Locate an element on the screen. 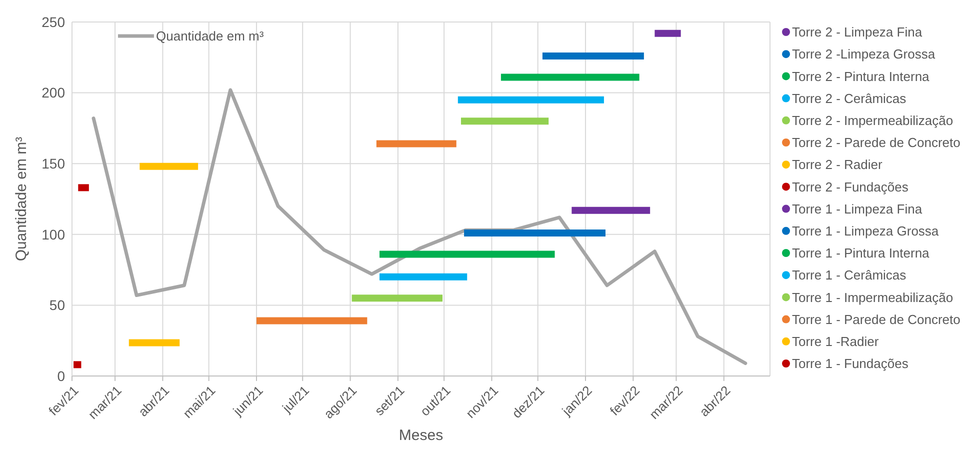 The width and height of the screenshot is (976, 458). legend-label: Torre 1 - Parede de Concreto is located at coordinates (876, 319).